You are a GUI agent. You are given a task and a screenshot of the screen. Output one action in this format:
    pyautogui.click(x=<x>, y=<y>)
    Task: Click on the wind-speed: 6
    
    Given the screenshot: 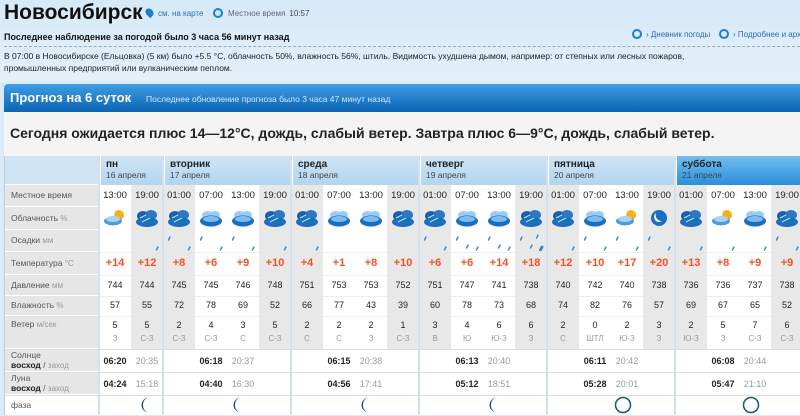 What is the action you would take?
    pyautogui.click(x=531, y=325)
    